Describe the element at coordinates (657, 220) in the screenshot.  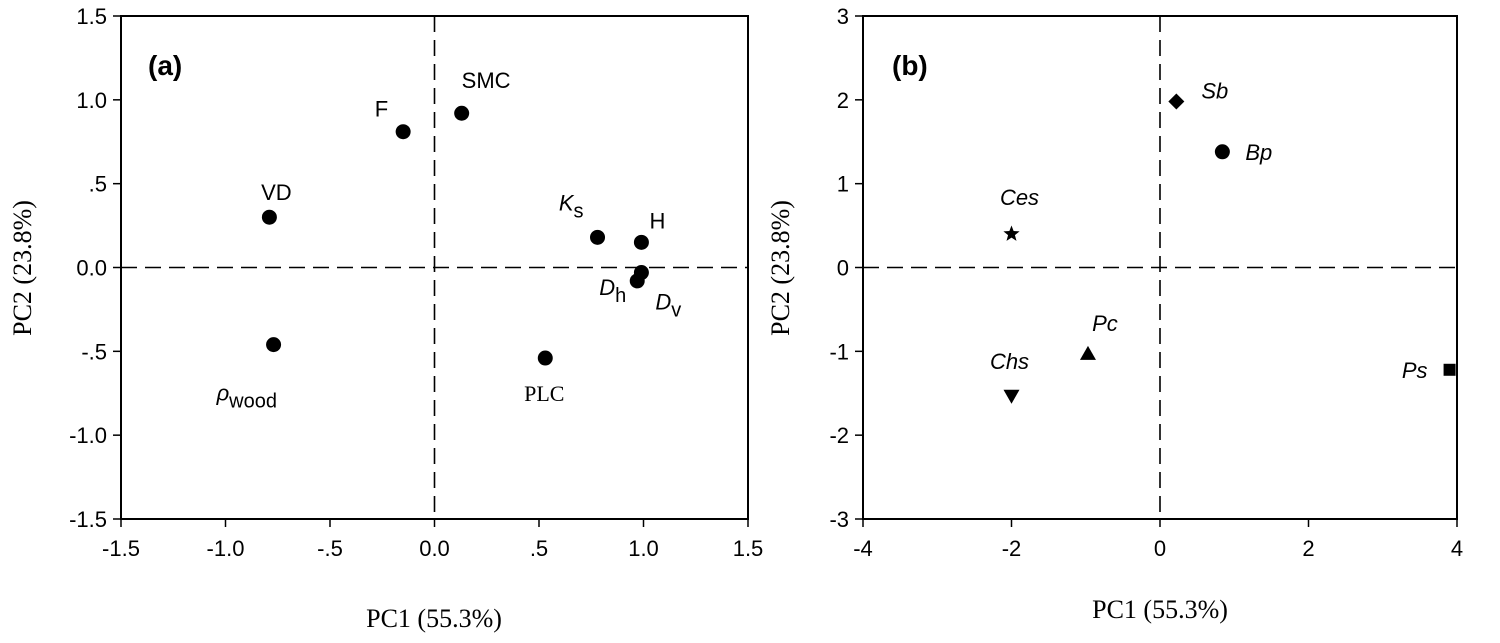
I see `point-label: H` at that location.